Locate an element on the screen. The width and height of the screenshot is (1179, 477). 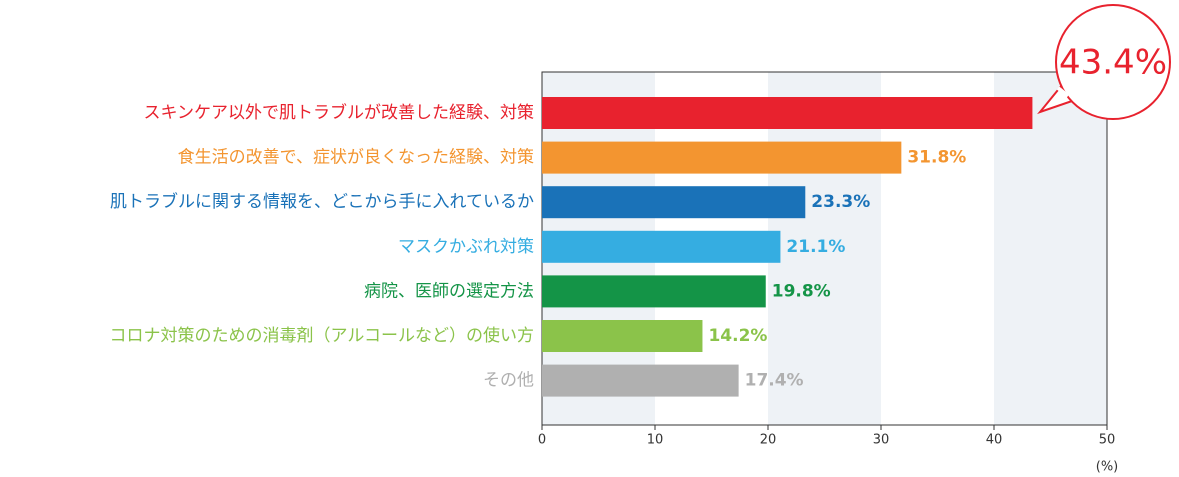
x-axis-label: (%) is located at coordinates (1107, 467).